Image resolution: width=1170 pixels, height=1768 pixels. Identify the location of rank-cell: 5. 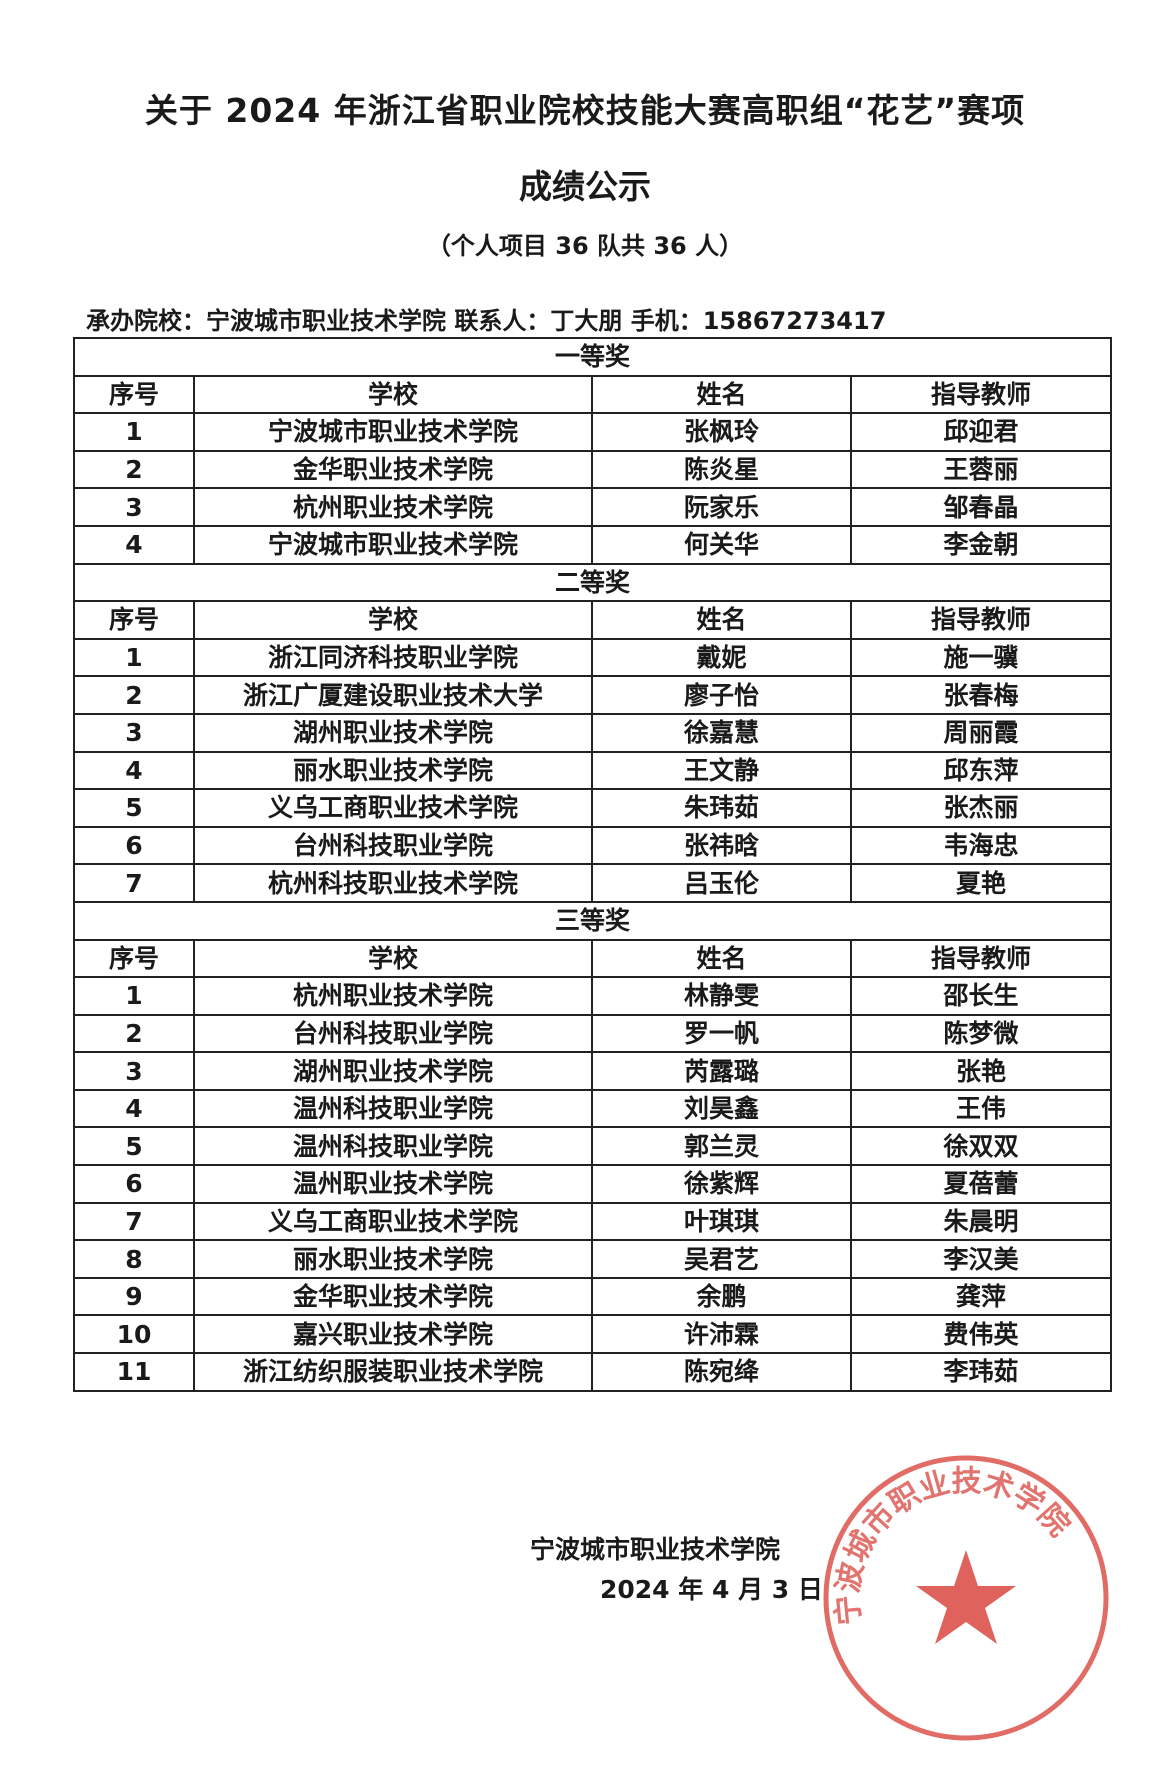
(134, 808).